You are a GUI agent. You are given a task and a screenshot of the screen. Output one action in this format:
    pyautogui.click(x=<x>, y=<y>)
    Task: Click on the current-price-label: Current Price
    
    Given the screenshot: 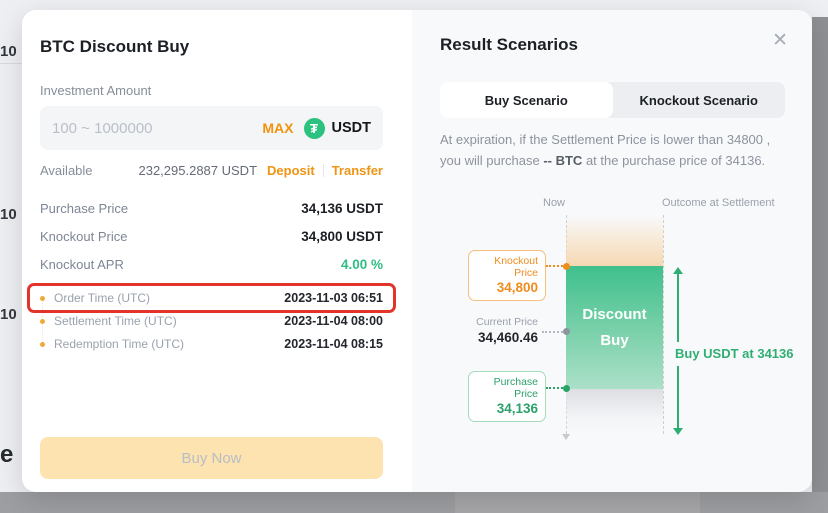 What is the action you would take?
    pyautogui.click(x=507, y=322)
    